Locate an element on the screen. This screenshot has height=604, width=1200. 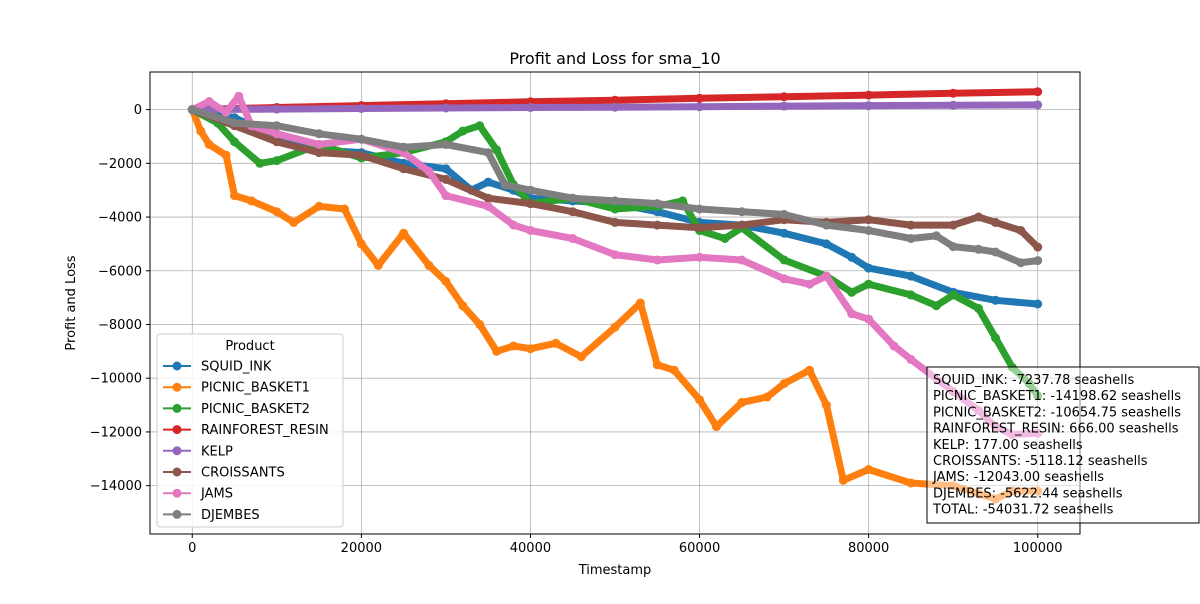
y-tick-label: −2000 is located at coordinates (120, 164).